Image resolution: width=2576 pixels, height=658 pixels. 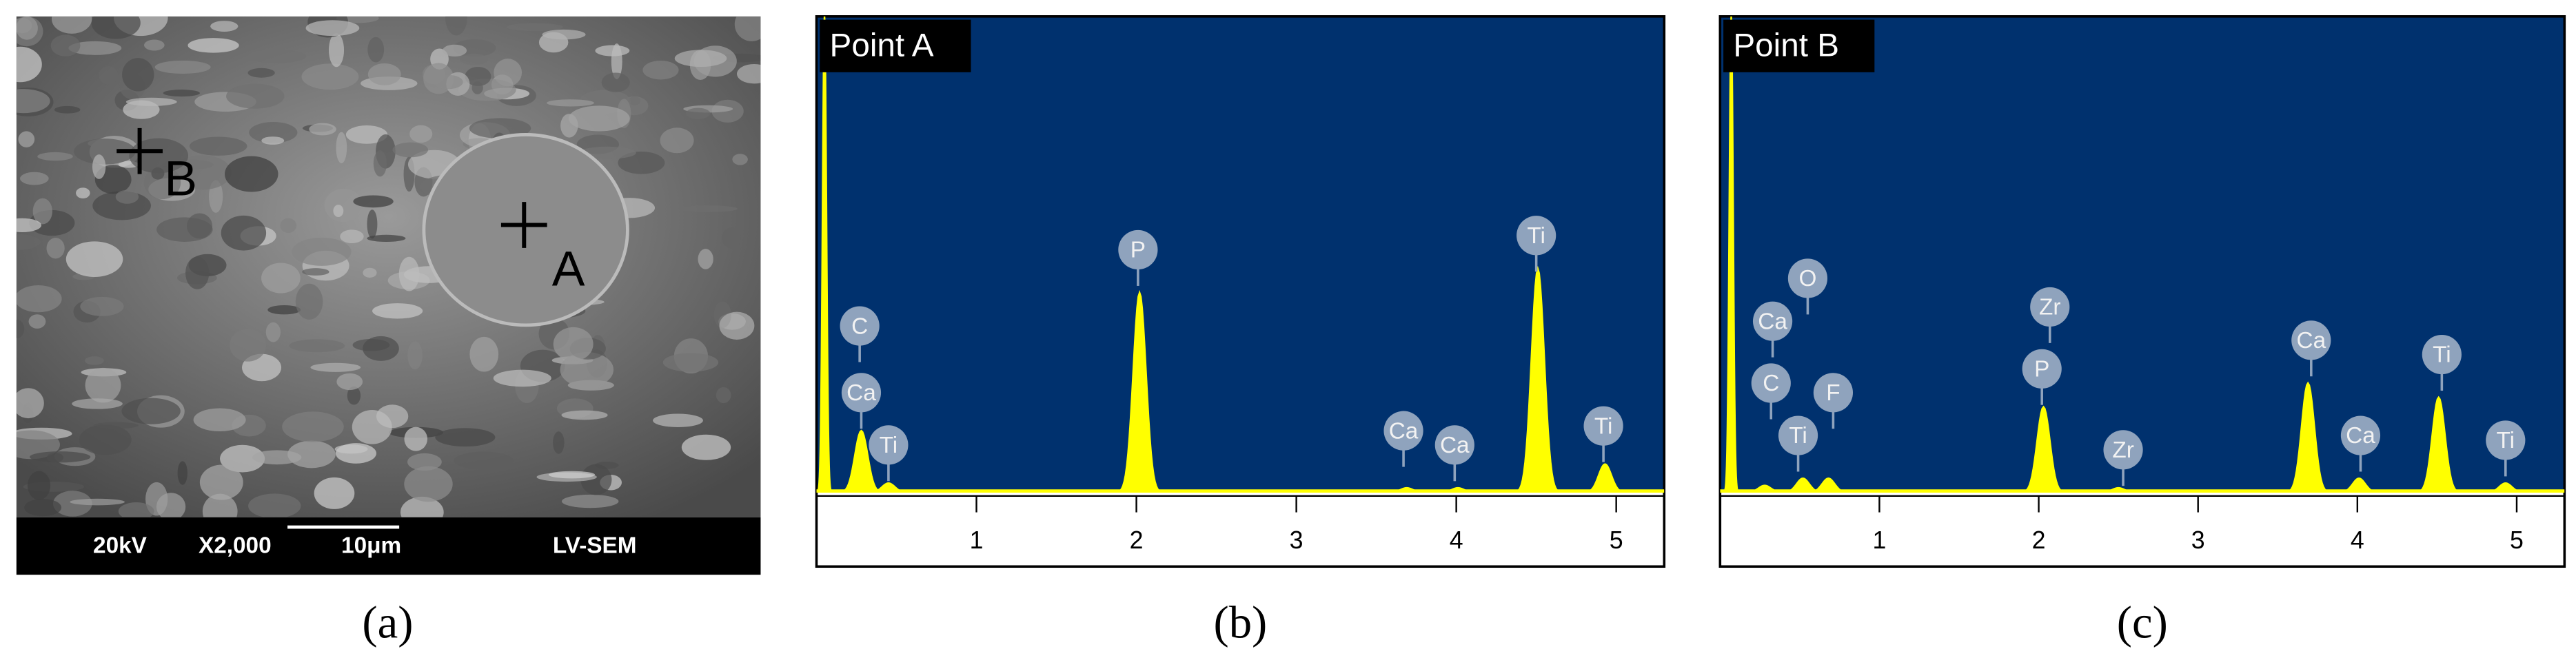 I want to click on caption: (a), so click(x=387, y=623).